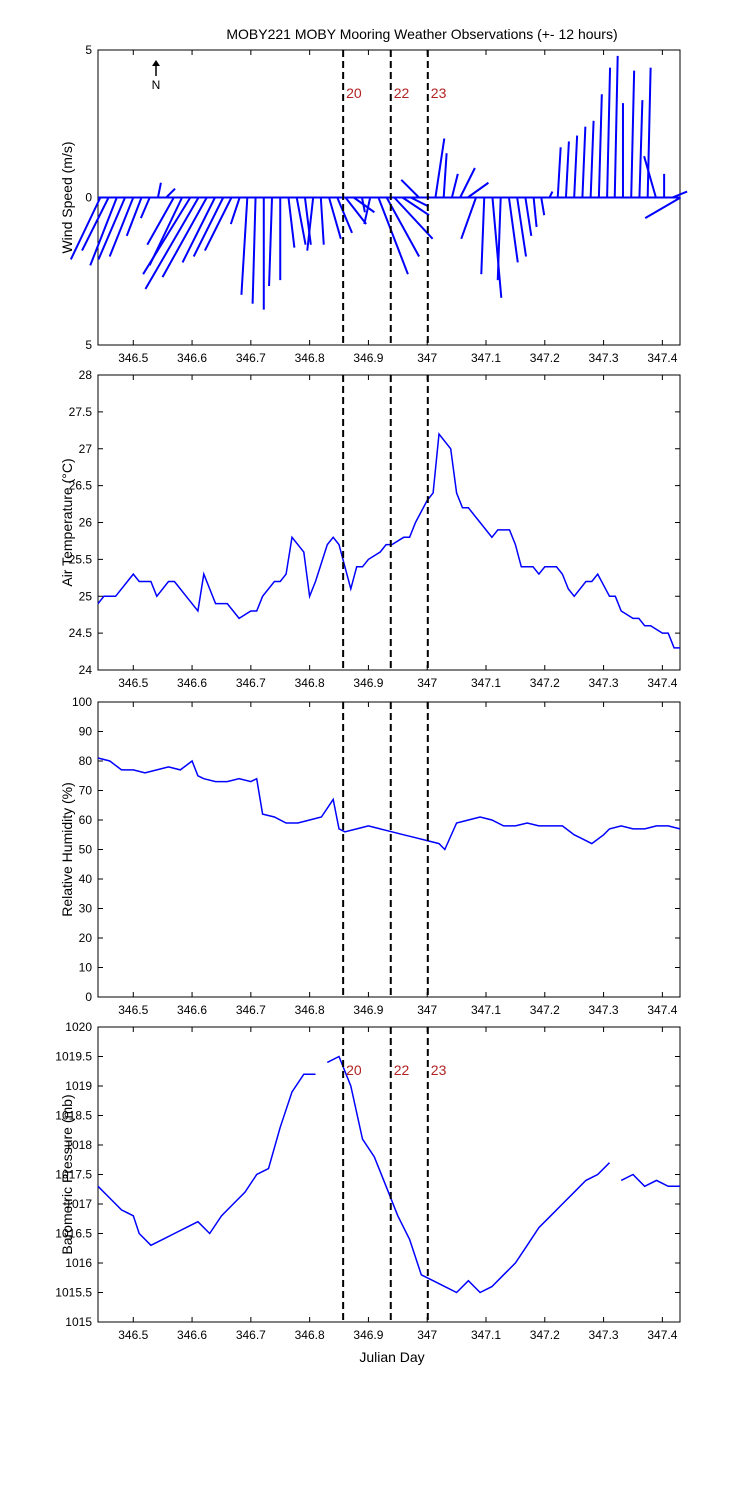  What do you see at coordinates (133, 1335) in the screenshot?
I see `barometric-pressure-x-tick-label: 346.5` at bounding box center [133, 1335].